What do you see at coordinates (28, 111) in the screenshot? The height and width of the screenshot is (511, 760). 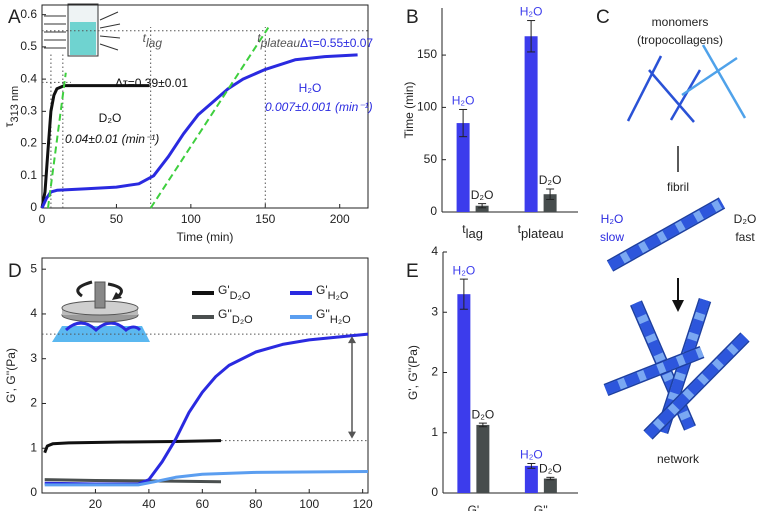 I see `y-tick-label: 0.3` at bounding box center [28, 111].